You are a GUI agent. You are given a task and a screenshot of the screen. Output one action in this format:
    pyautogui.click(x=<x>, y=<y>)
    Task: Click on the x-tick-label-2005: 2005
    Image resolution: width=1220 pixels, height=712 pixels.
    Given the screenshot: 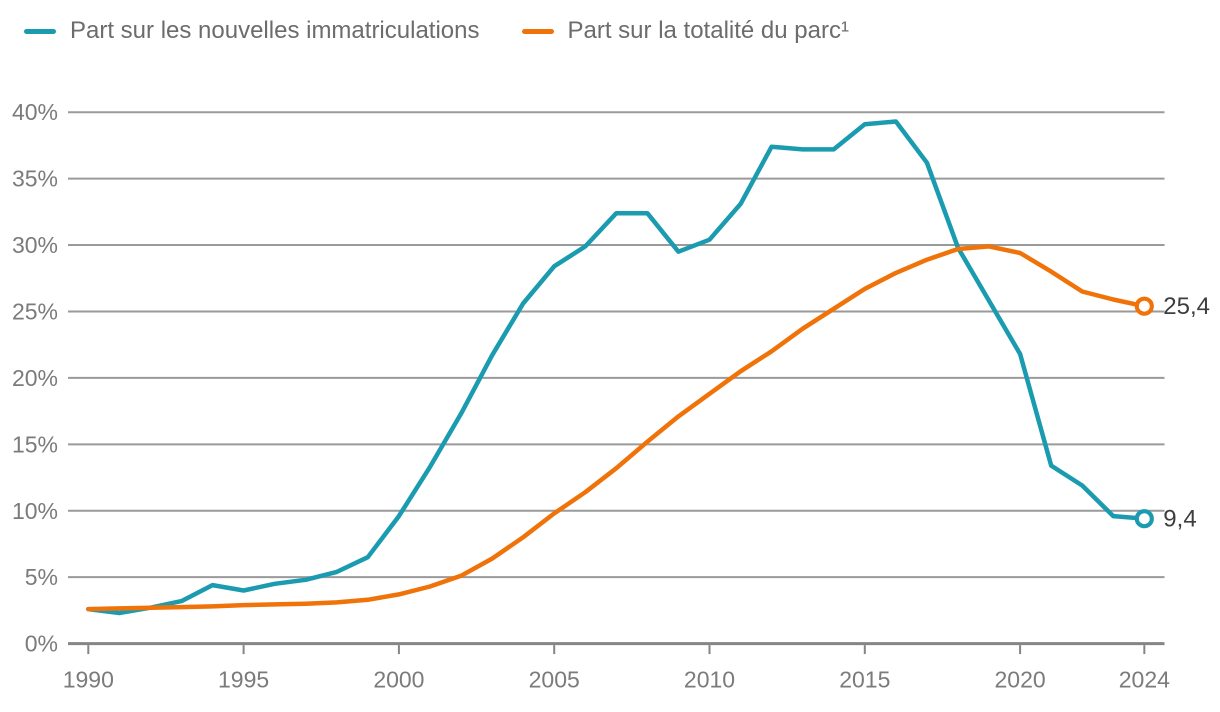 What is the action you would take?
    pyautogui.click(x=554, y=680)
    